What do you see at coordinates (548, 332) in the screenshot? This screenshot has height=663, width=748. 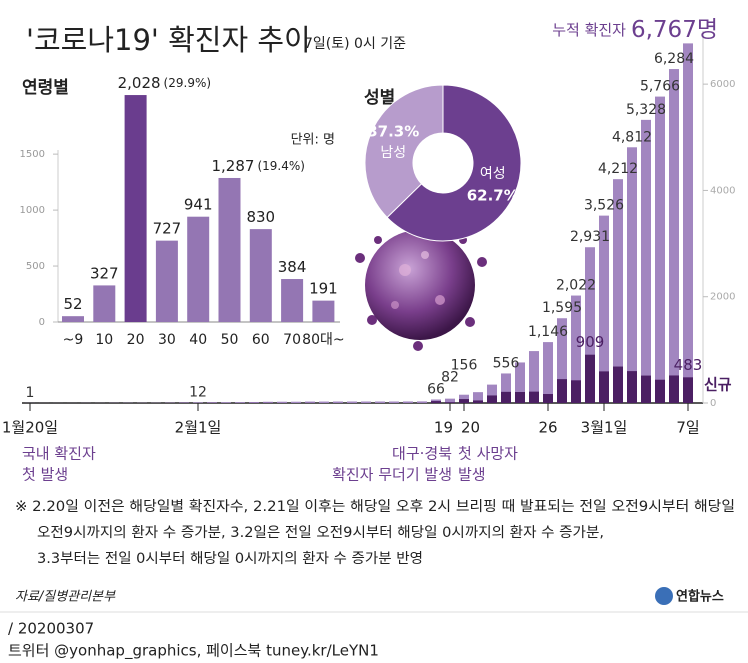 I see `value-label: 1,146` at bounding box center [548, 332].